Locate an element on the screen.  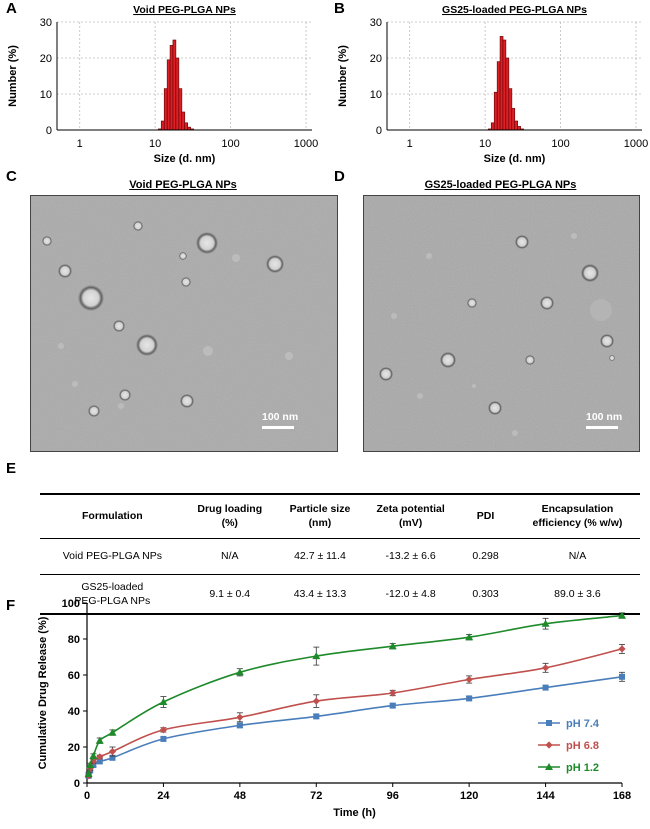
table-cell: -13.2 ± 6.6 is located at coordinates (410, 556).